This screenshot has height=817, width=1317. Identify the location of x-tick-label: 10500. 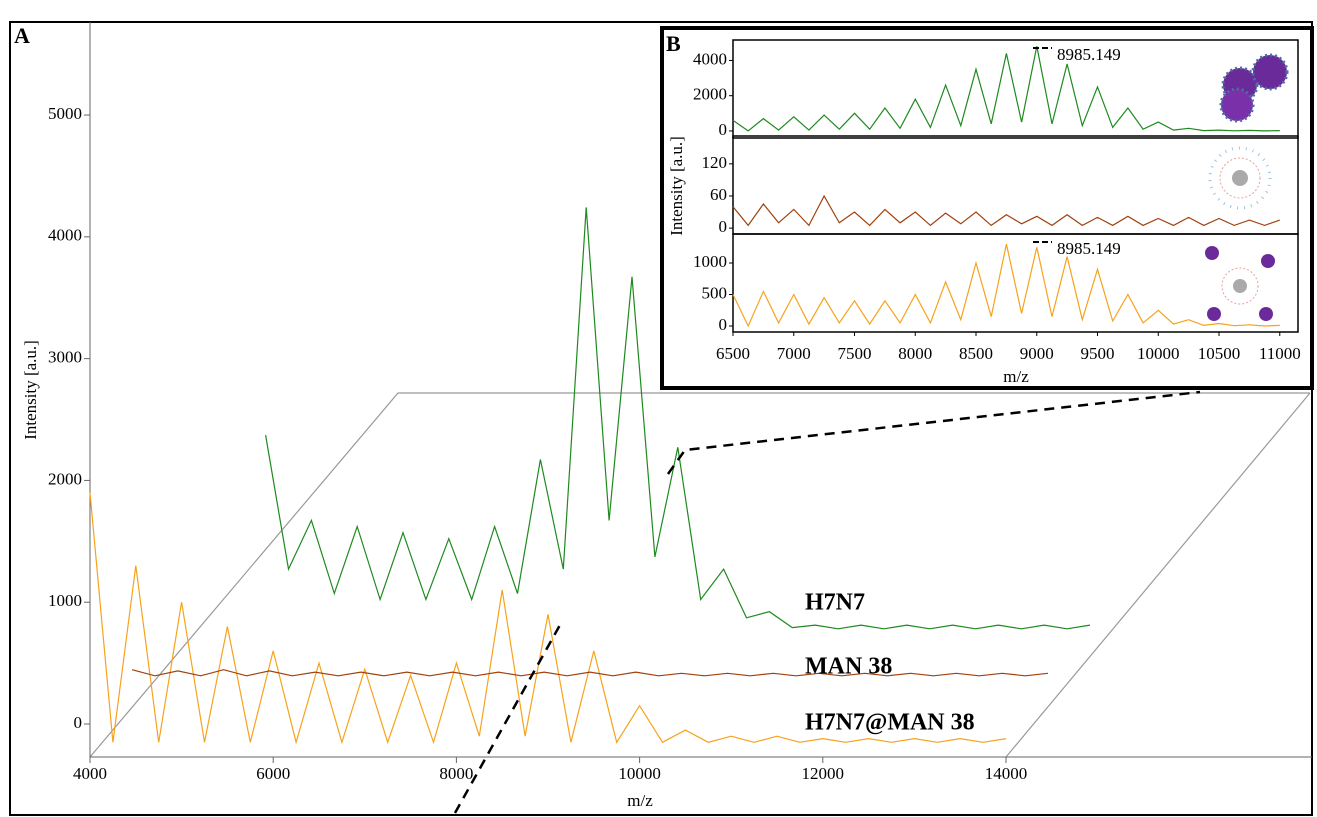
(1219, 353).